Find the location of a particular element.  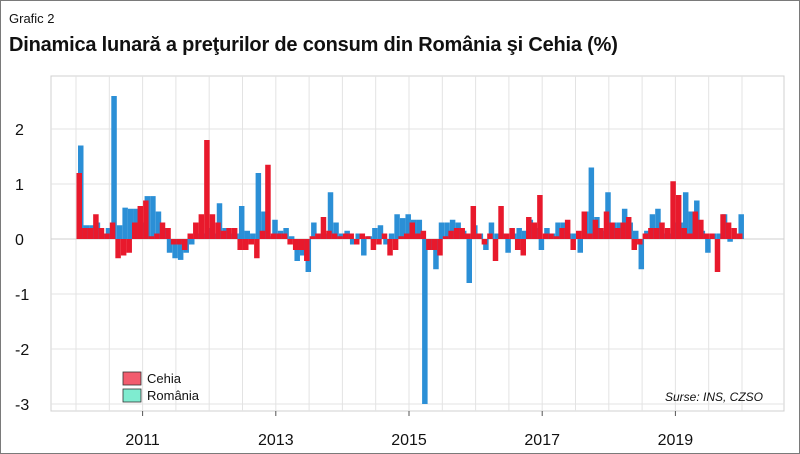

legend-label-romania: România is located at coordinates (173, 395).